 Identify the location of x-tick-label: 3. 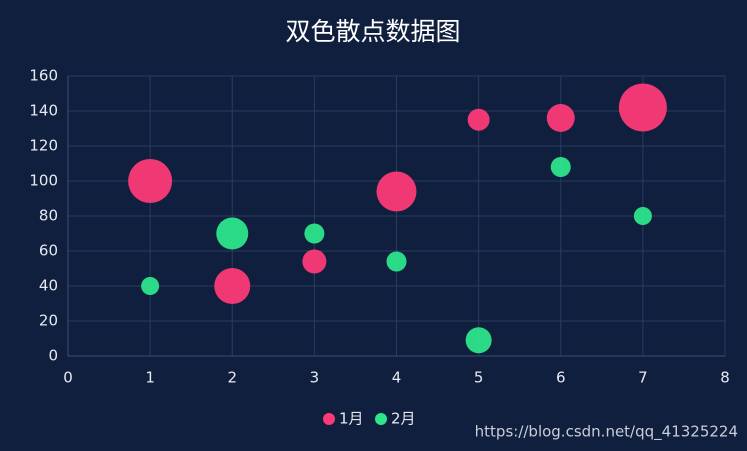
(315, 378).